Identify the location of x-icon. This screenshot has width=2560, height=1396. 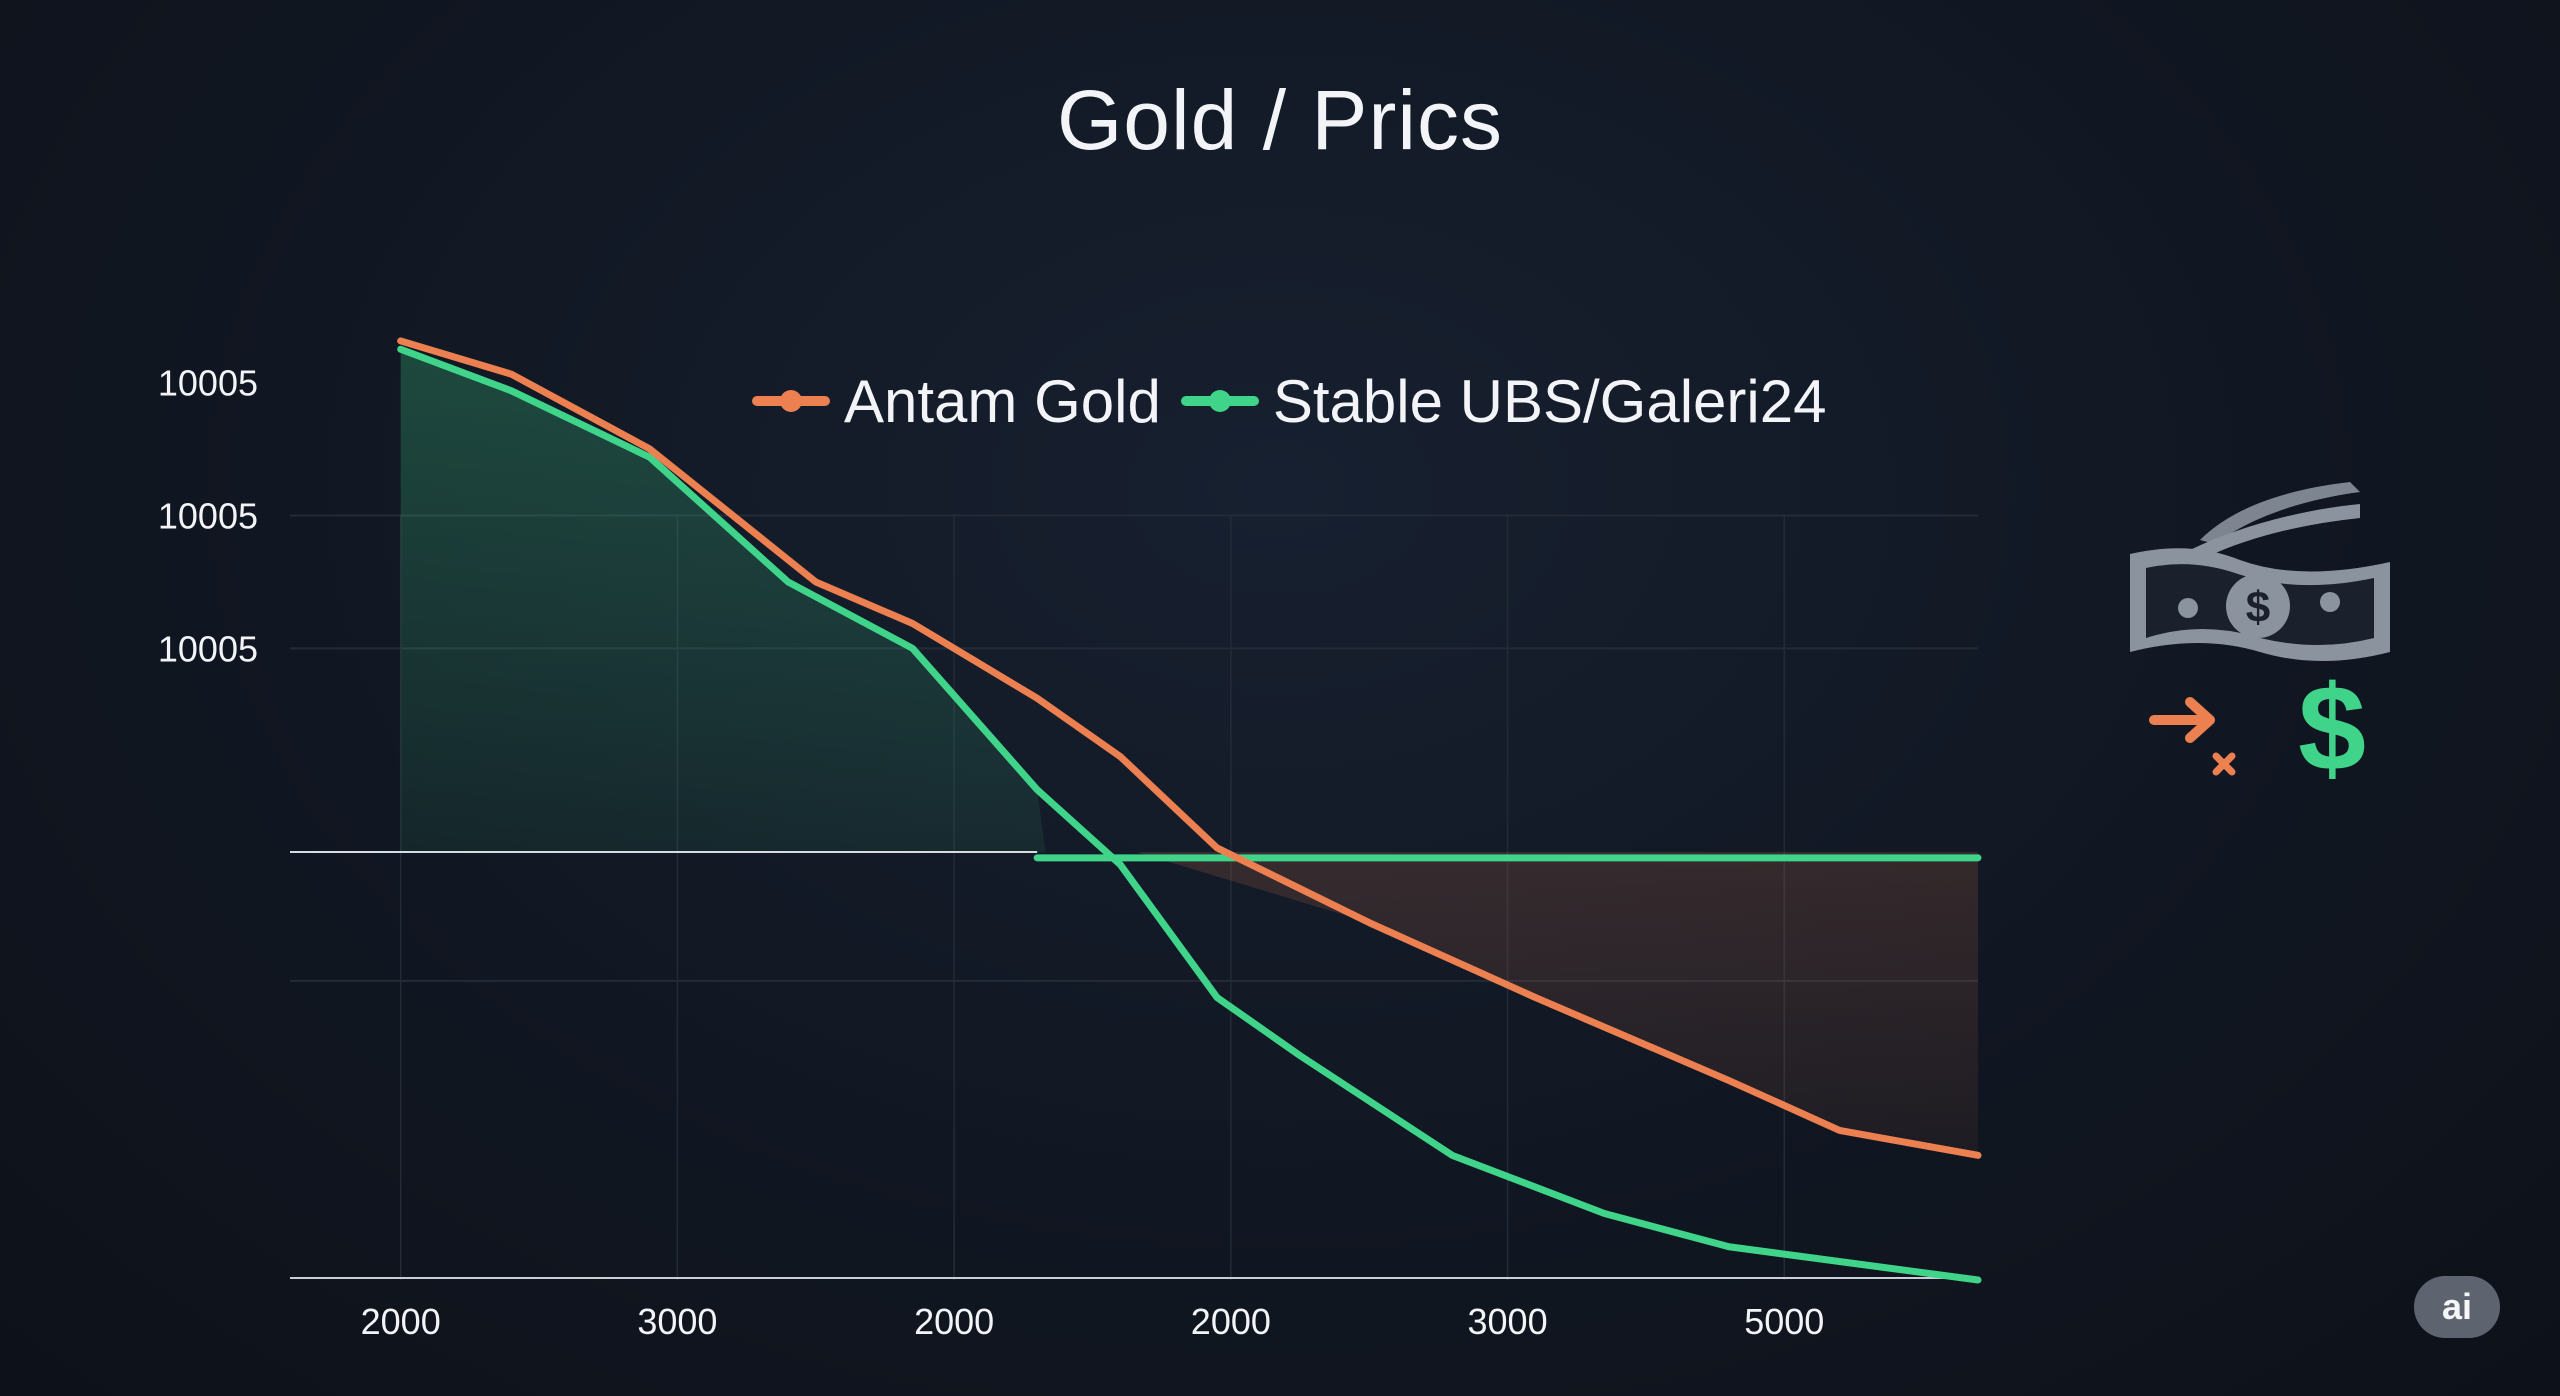
(2224, 764).